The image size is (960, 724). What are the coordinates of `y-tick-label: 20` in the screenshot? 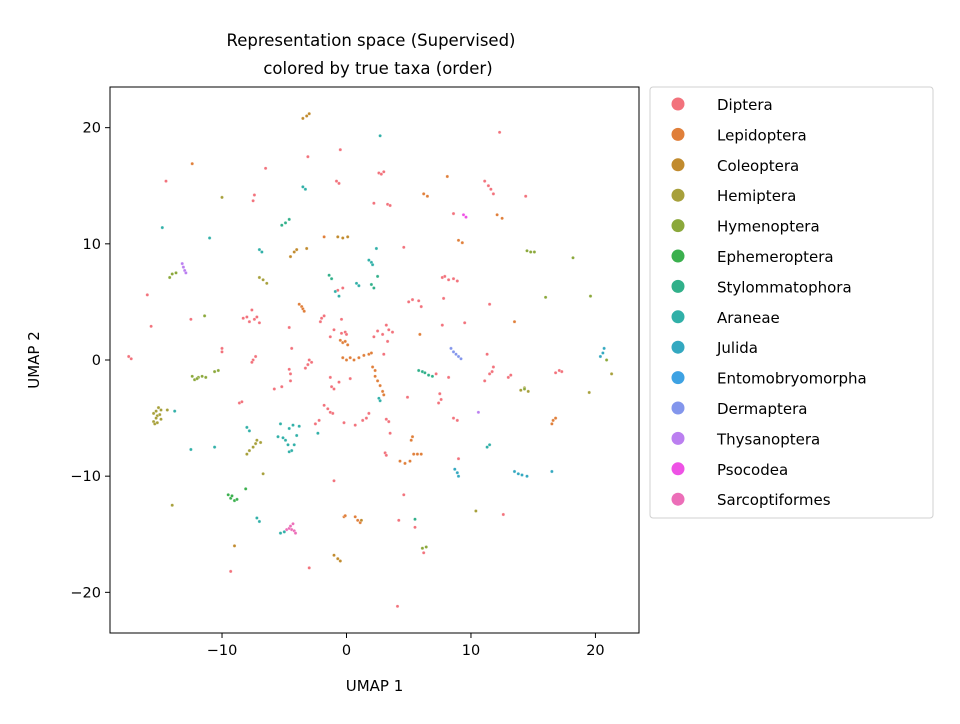 It's located at (92, 129).